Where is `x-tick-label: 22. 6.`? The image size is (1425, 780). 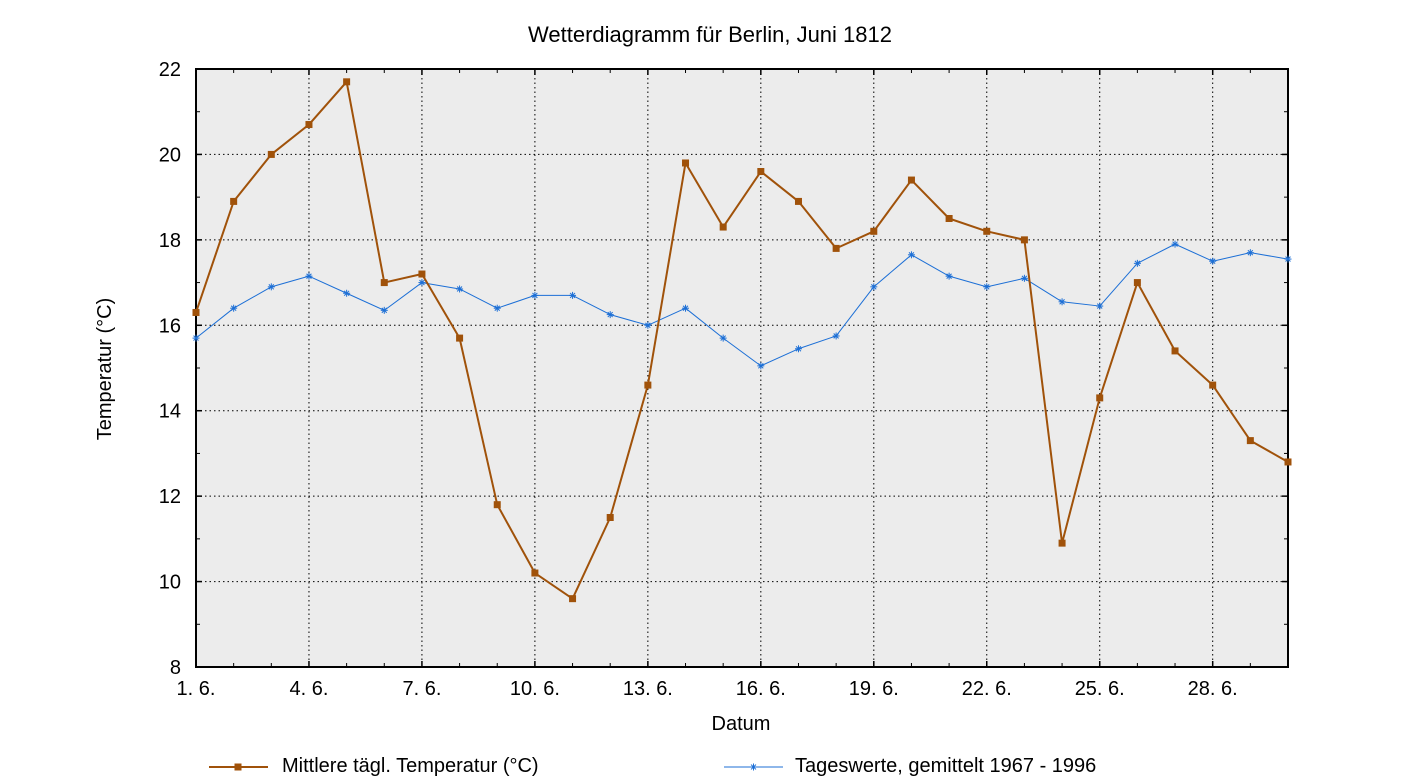
x-tick-label: 22. 6. is located at coordinates (987, 689).